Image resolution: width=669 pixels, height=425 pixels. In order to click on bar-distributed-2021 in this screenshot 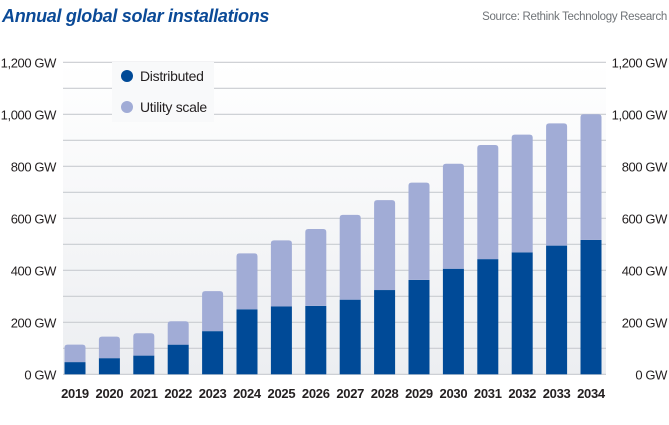, I will do `click(144, 365)`.